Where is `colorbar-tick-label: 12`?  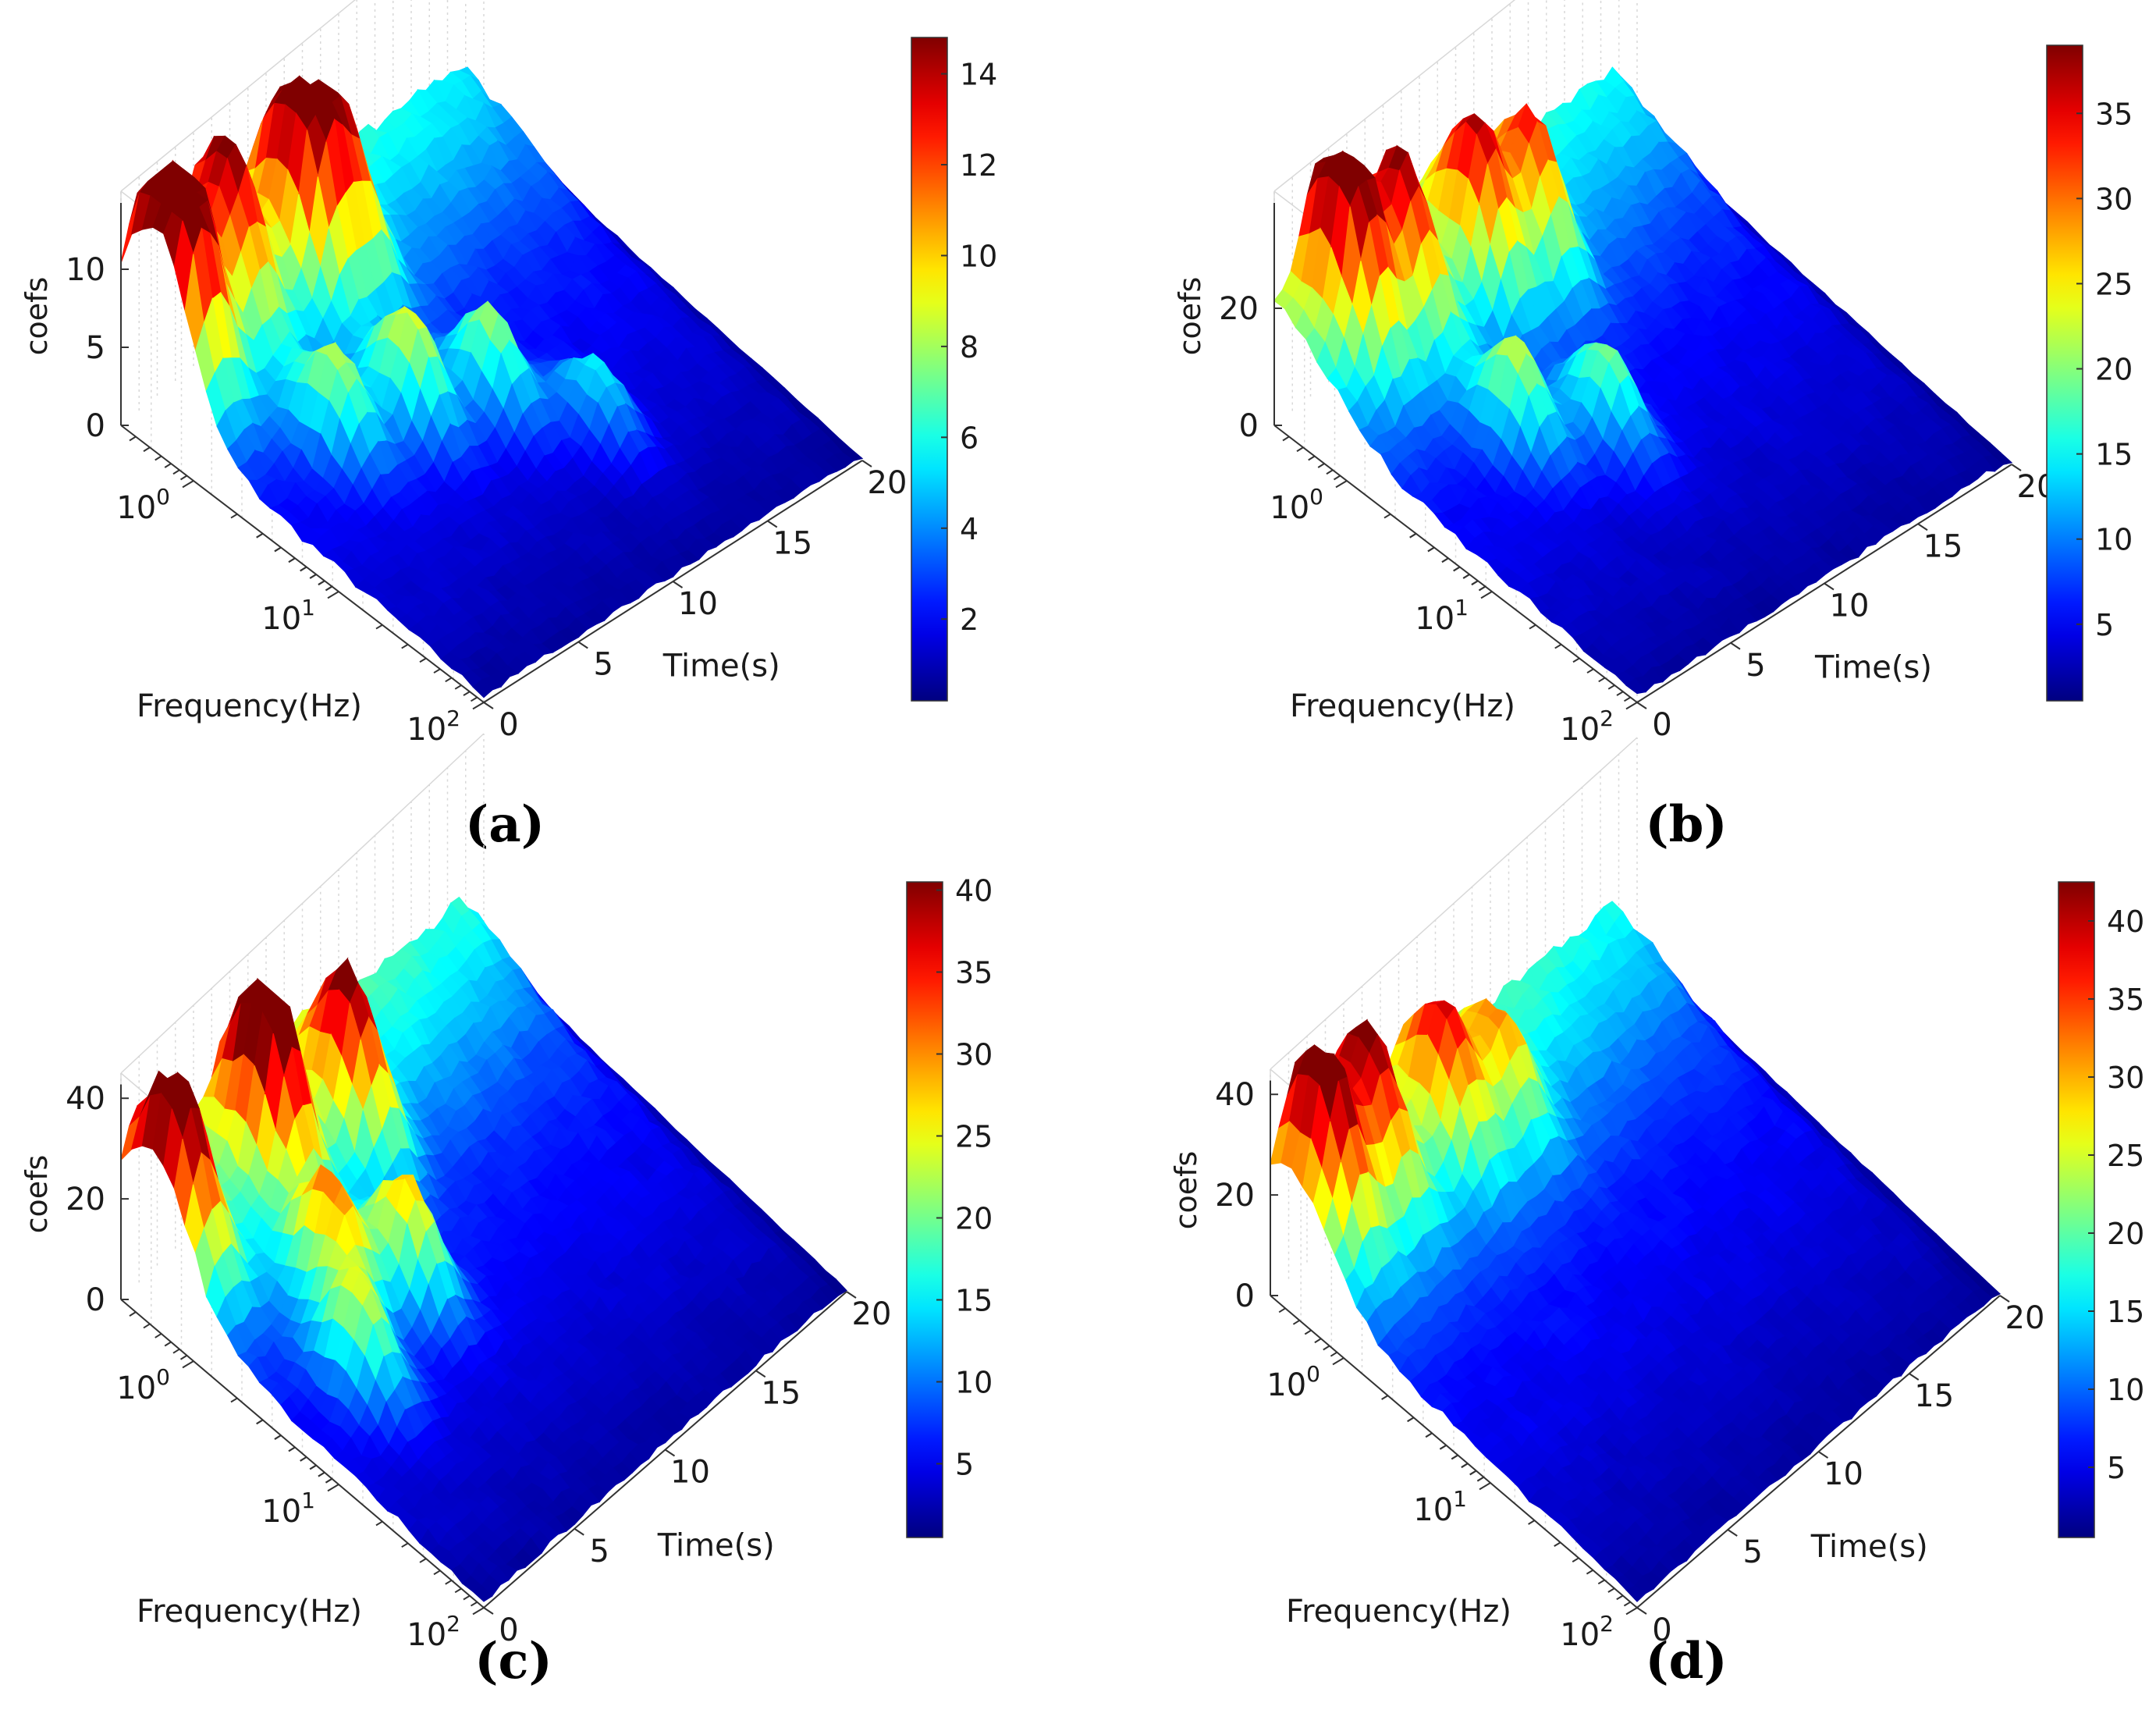
colorbar-tick-label: 12 is located at coordinates (978, 165).